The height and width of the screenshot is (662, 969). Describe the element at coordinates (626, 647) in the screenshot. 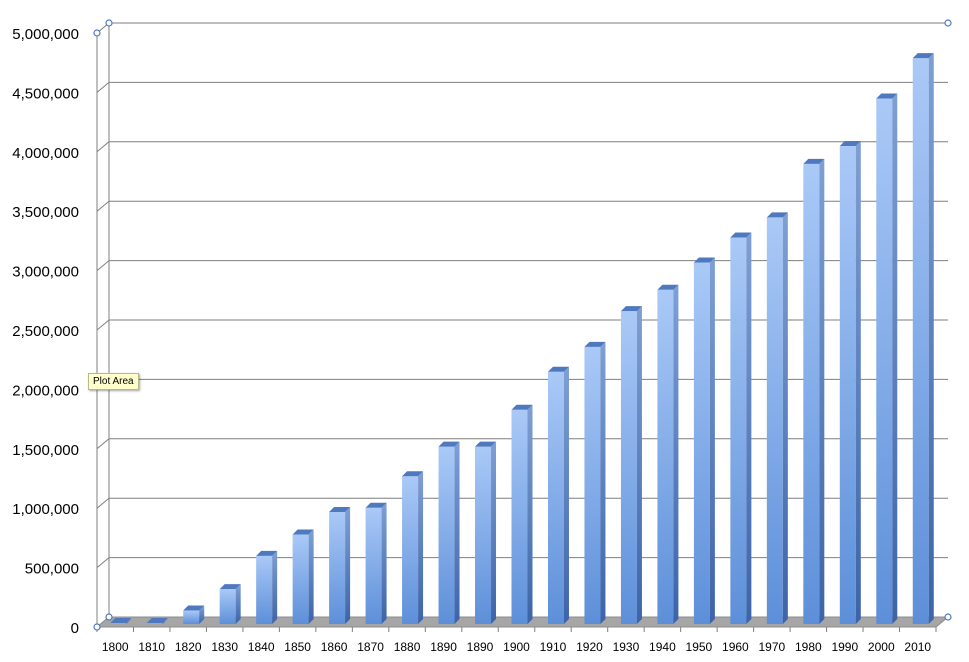

I see `x-tick-label: 1930` at that location.